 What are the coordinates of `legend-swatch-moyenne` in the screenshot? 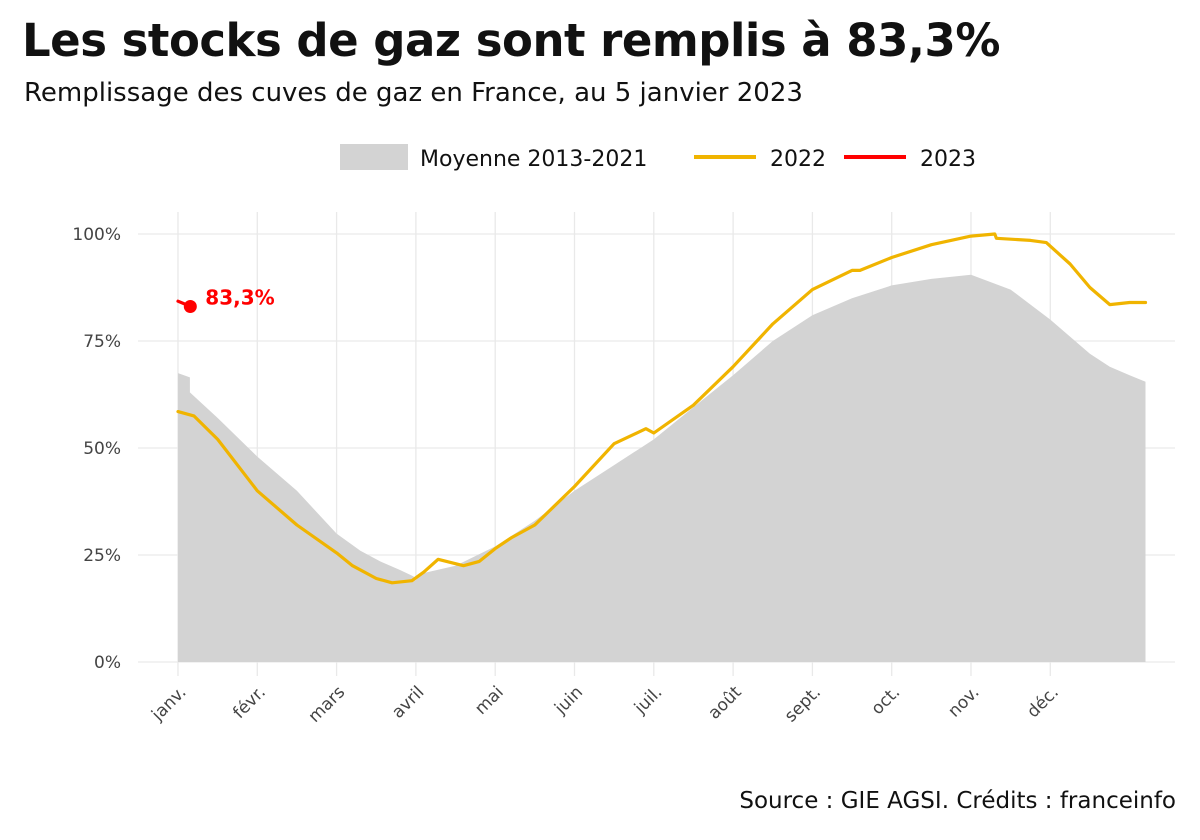 It's located at (374, 157).